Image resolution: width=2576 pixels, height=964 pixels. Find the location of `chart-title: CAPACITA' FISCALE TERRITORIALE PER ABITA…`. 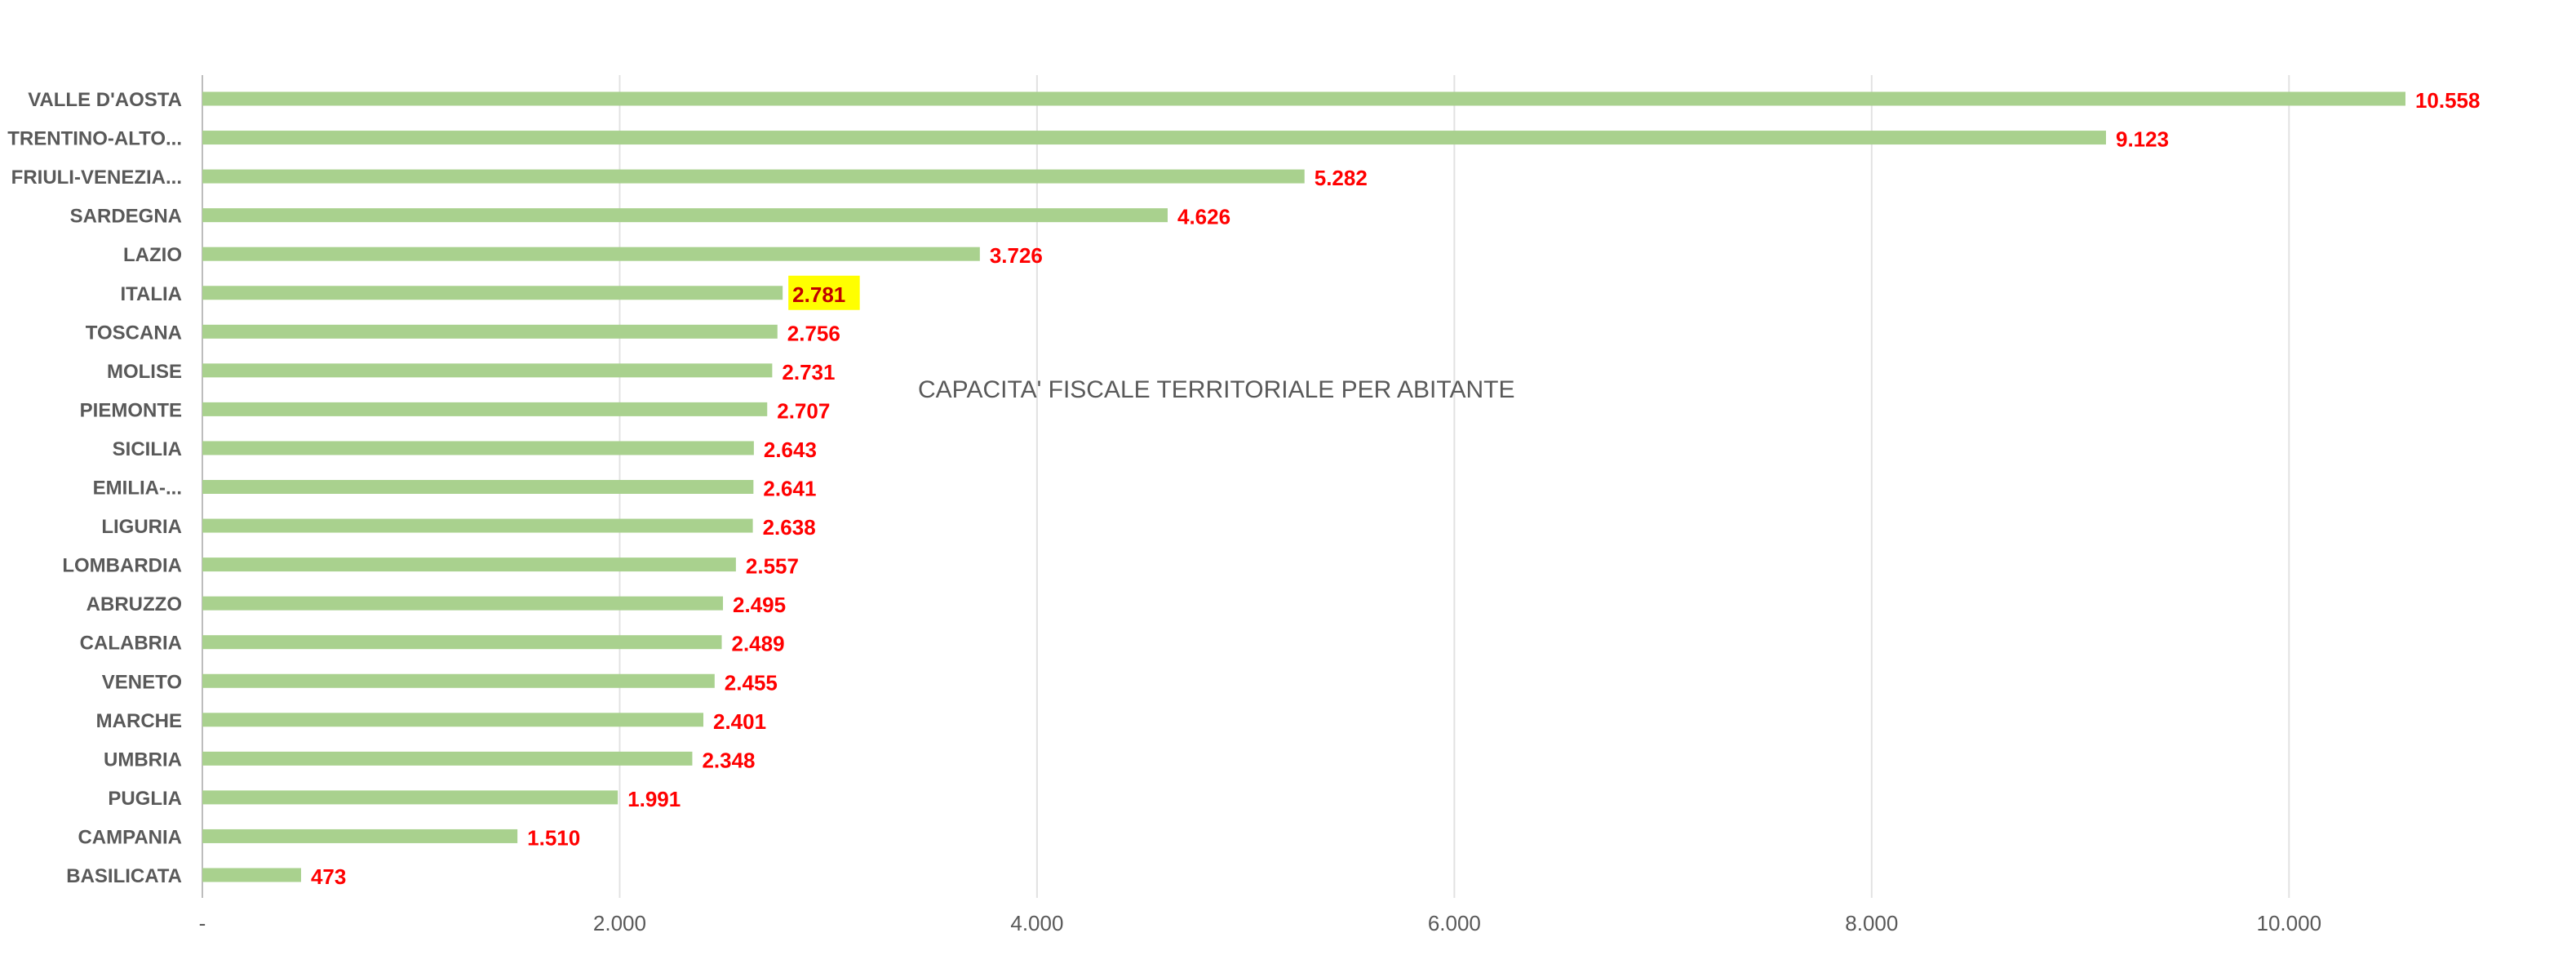

chart-title: CAPACITA' FISCALE TERRITORIALE PER ABITA… is located at coordinates (1216, 389).